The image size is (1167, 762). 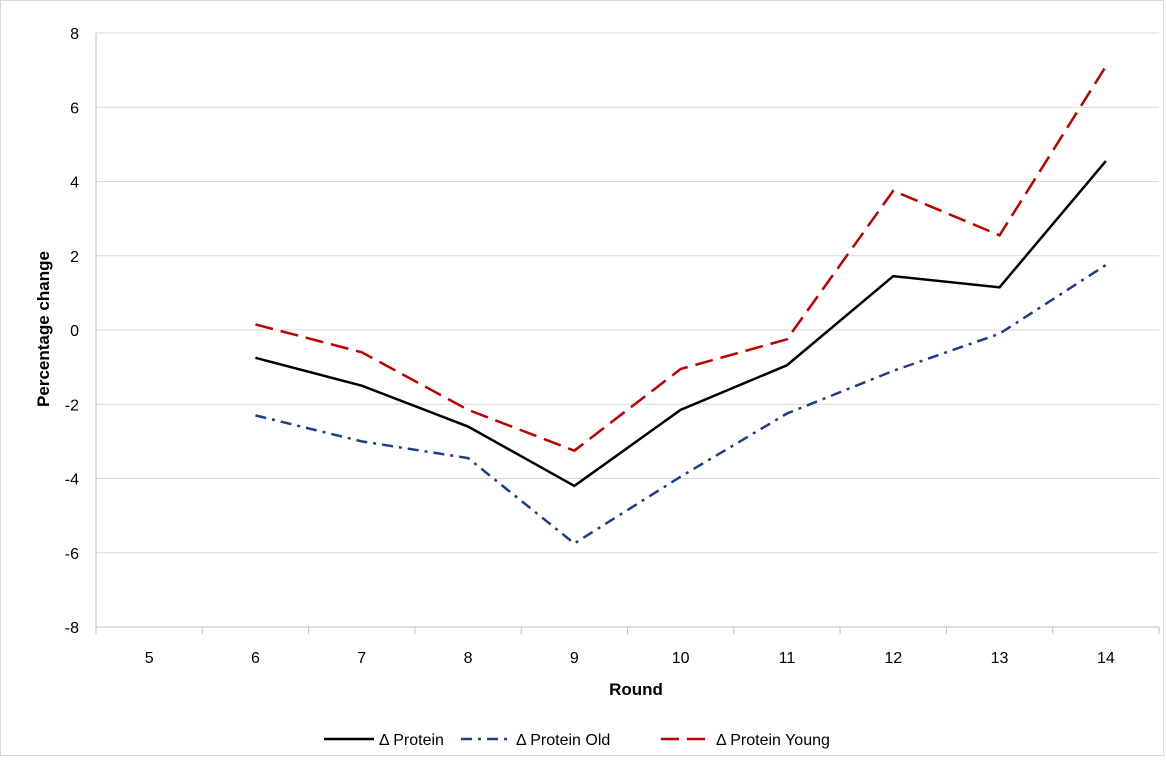 I want to click on y-tick-label: 2, so click(x=74, y=257).